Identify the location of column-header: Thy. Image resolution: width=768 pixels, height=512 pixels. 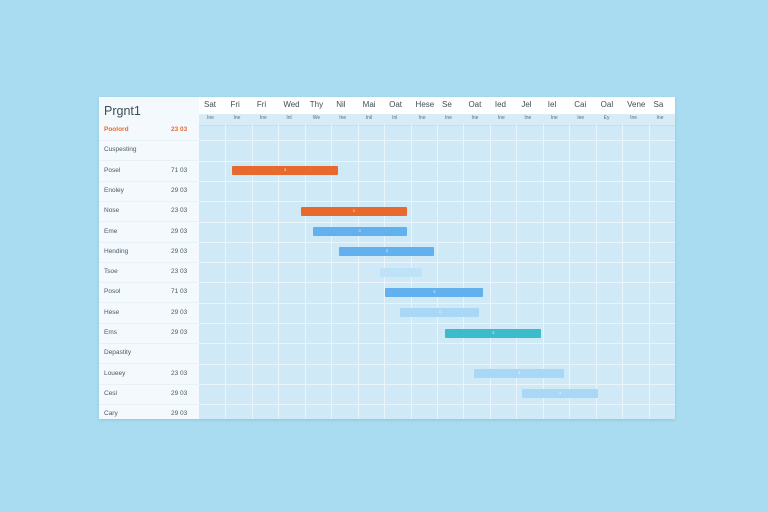
(316, 104).